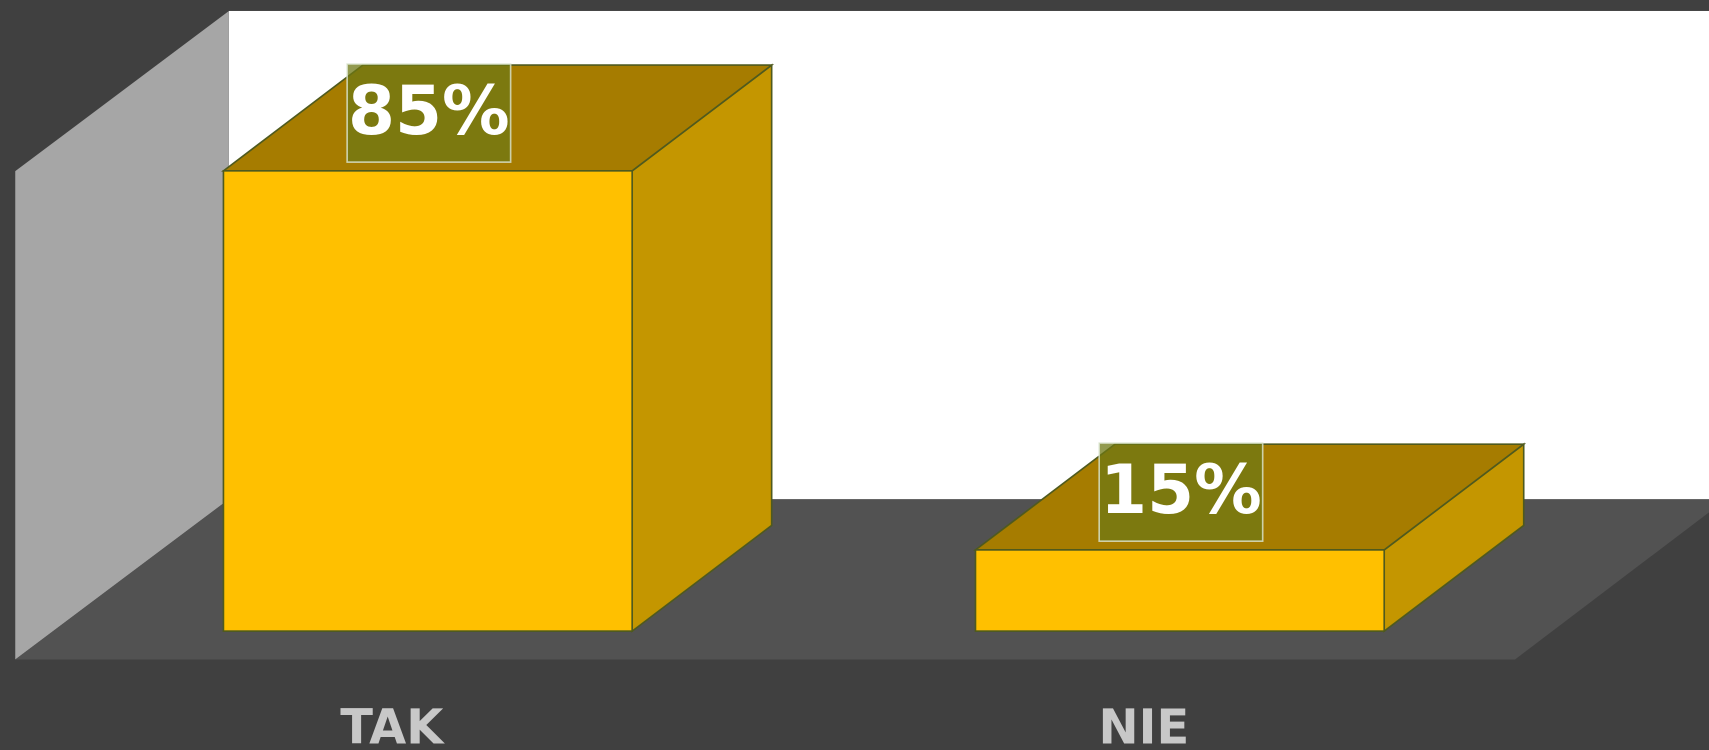 This screenshot has width=1709, height=750. I want to click on x-tick-label: TAK, so click(392, 724).